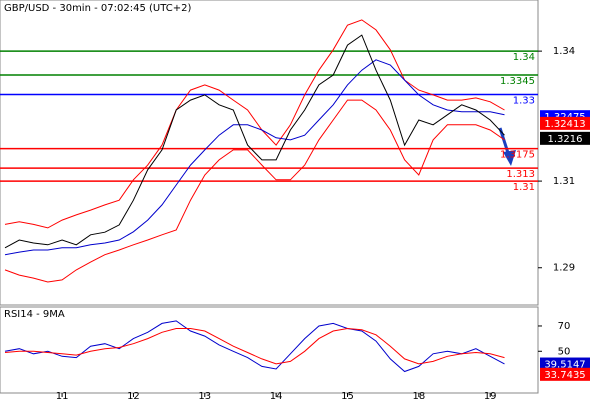 The height and width of the screenshot is (400, 590). Describe the element at coordinates (517, 81) in the screenshot. I see `level-label: 1.3345` at that location.